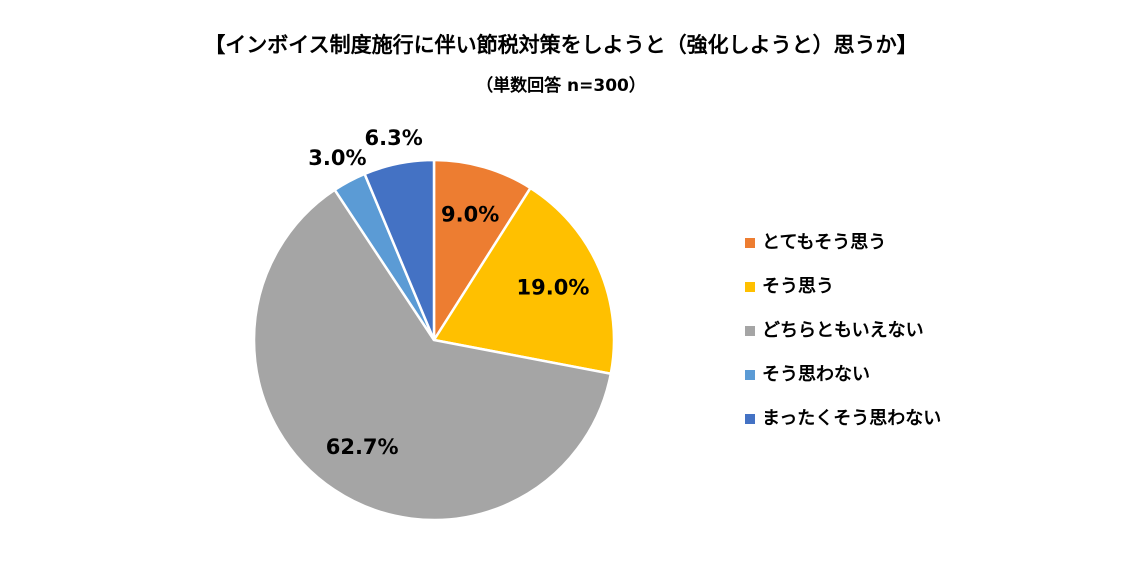 The height and width of the screenshot is (572, 1122). Describe the element at coordinates (553, 288) in the screenshot. I see `data-label: 19.0%` at that location.